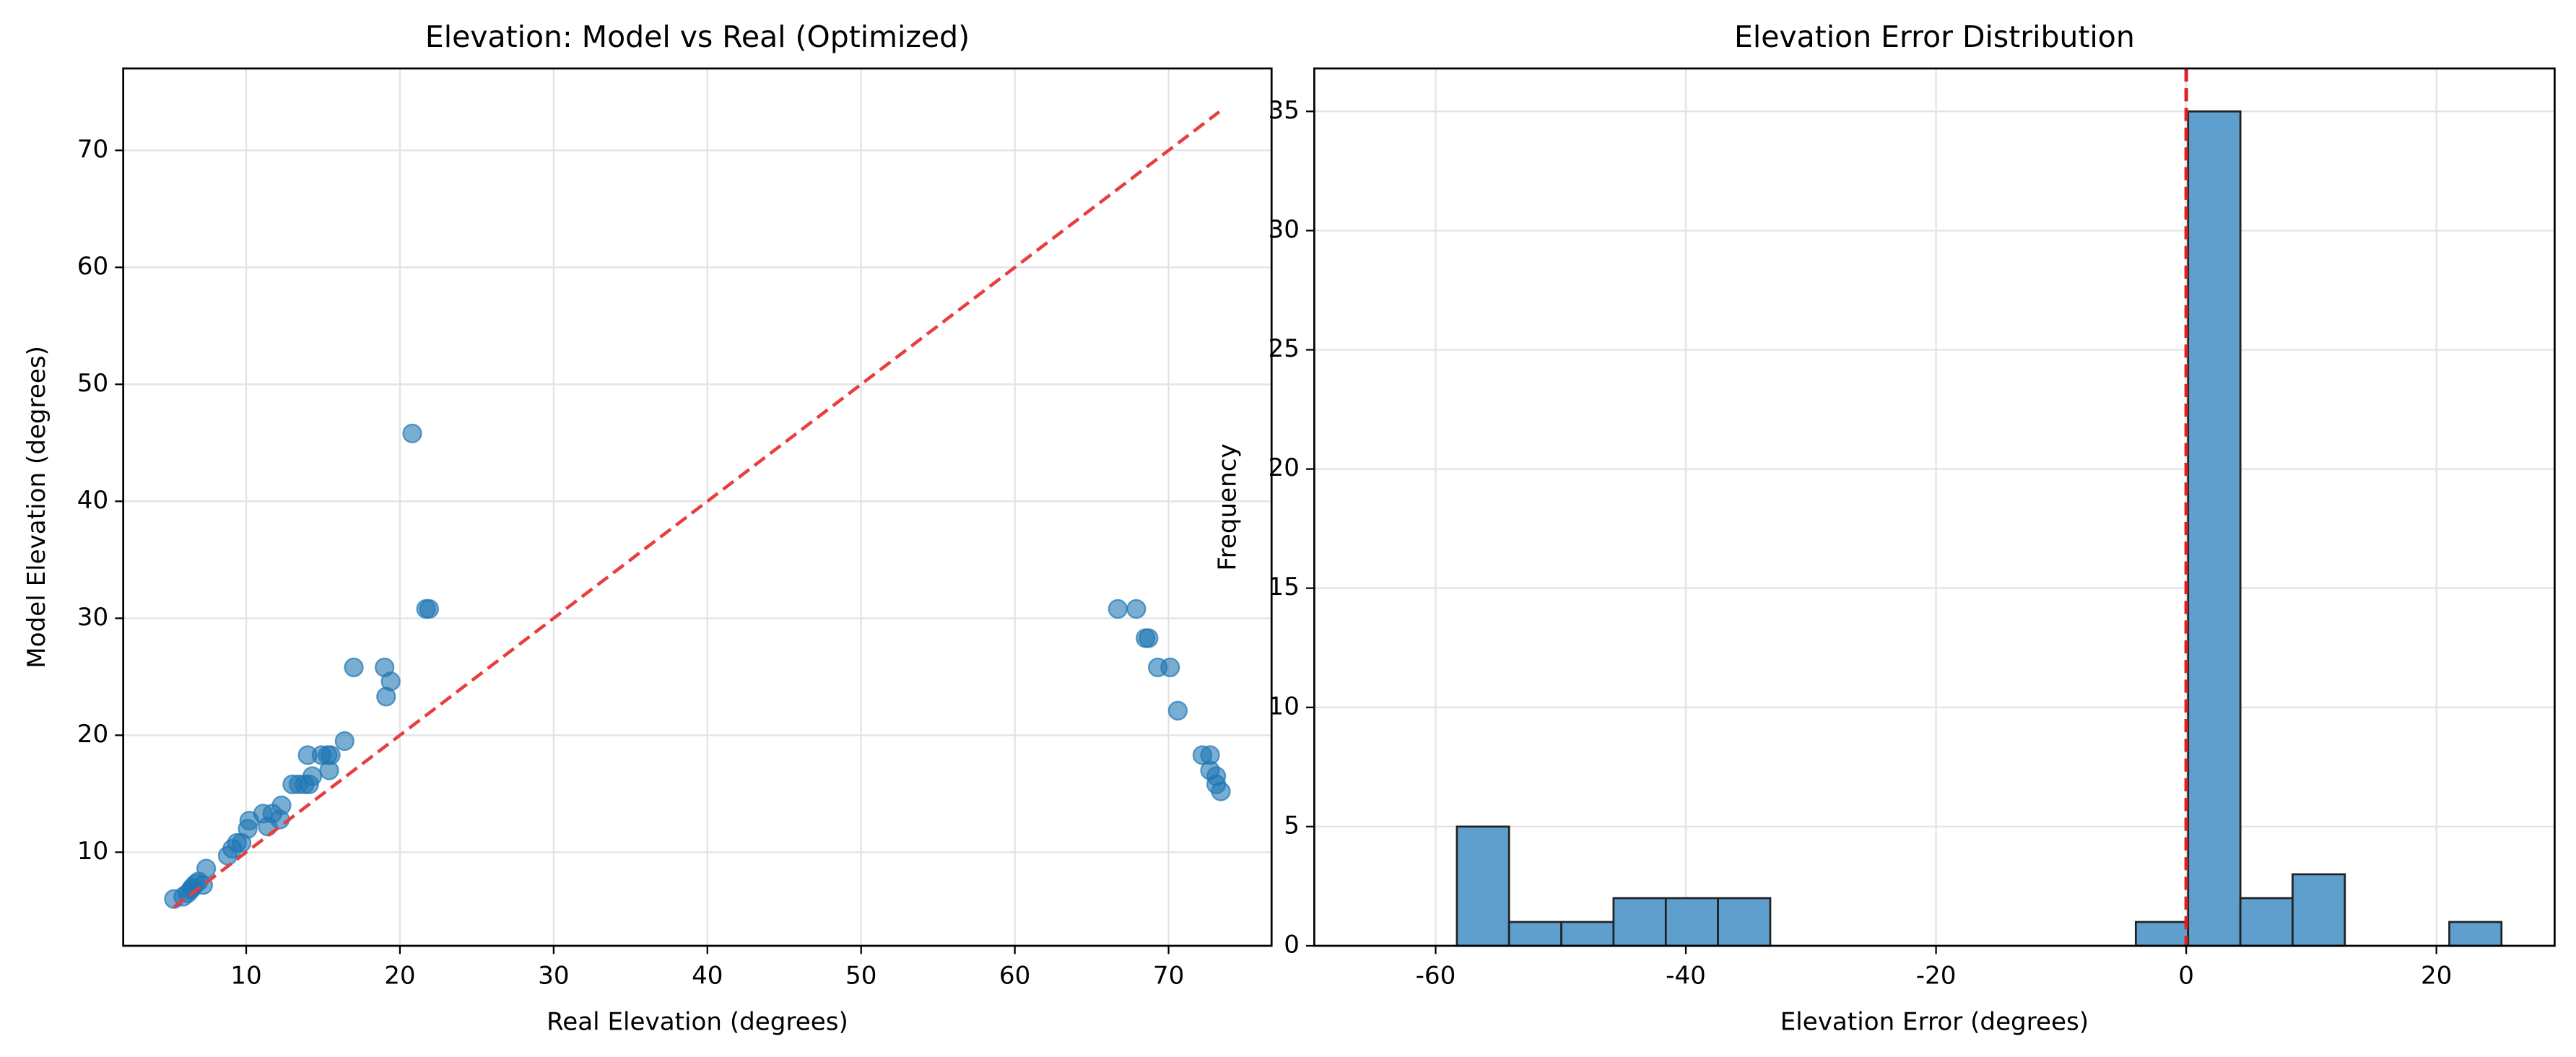  Describe the element at coordinates (1934, 36) in the screenshot. I see `chart-title: Elevation Error Distribution` at that location.